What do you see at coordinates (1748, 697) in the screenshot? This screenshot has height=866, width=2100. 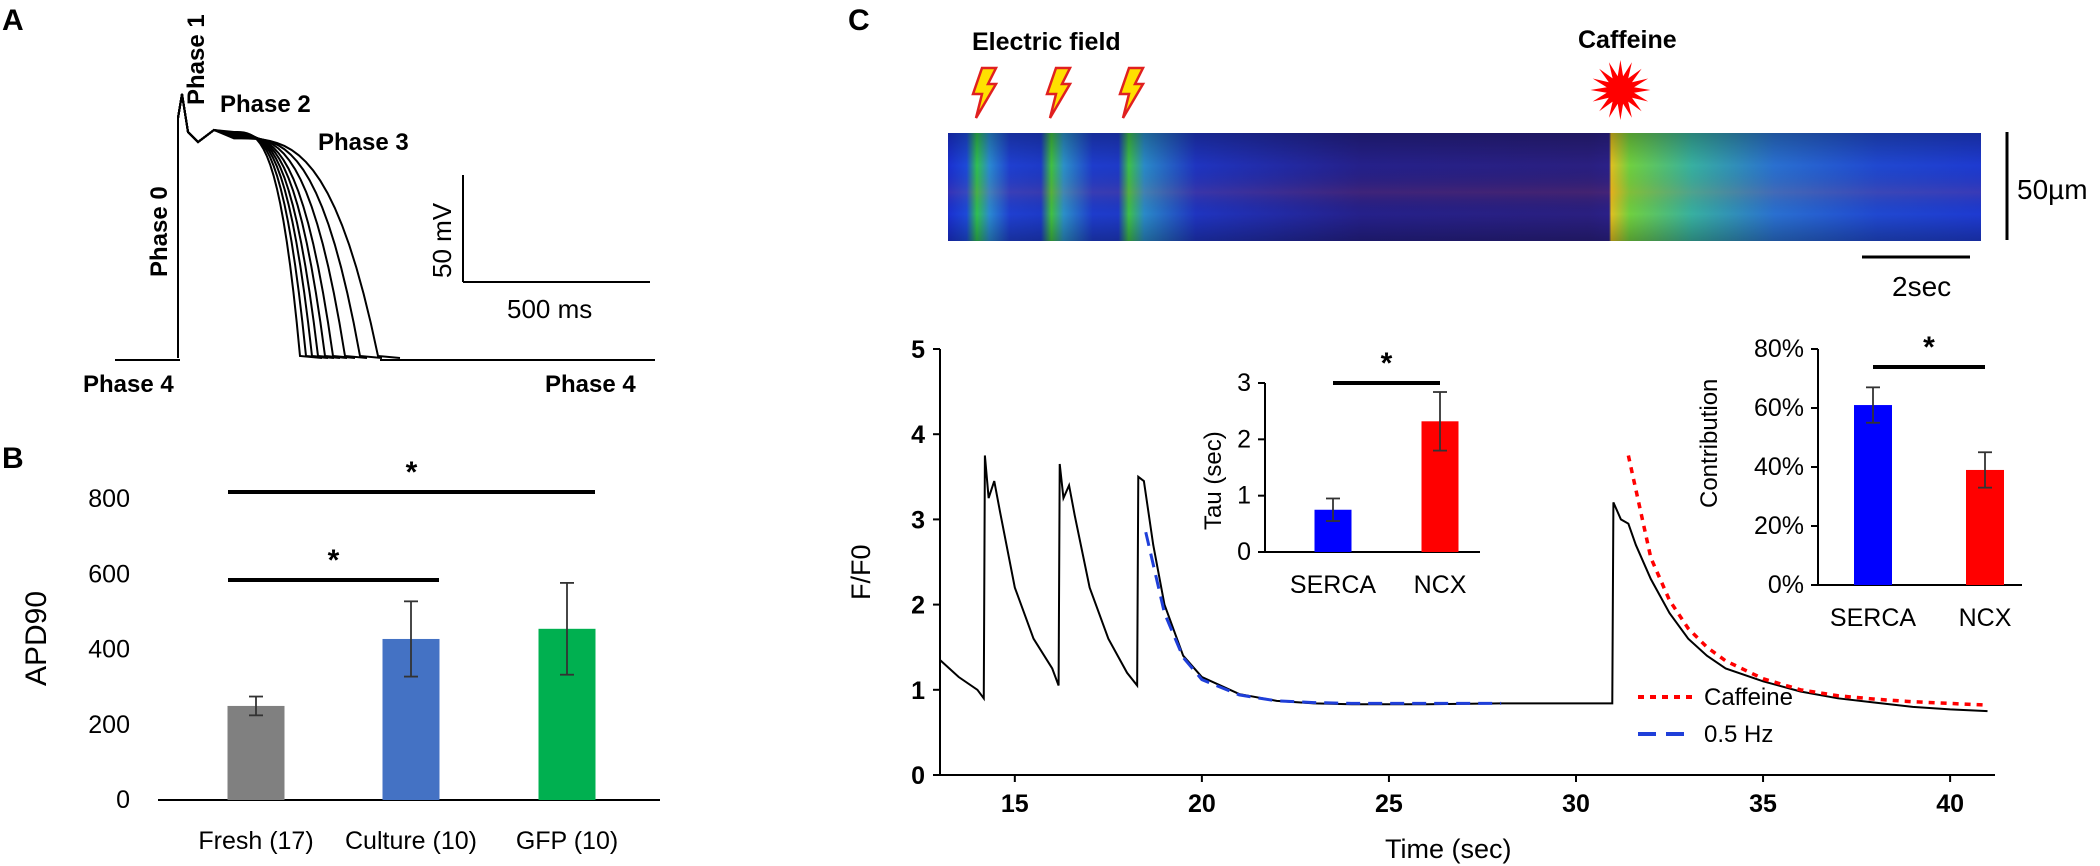 I see `legend-caffeine-label: Caffeine` at bounding box center [1748, 697].